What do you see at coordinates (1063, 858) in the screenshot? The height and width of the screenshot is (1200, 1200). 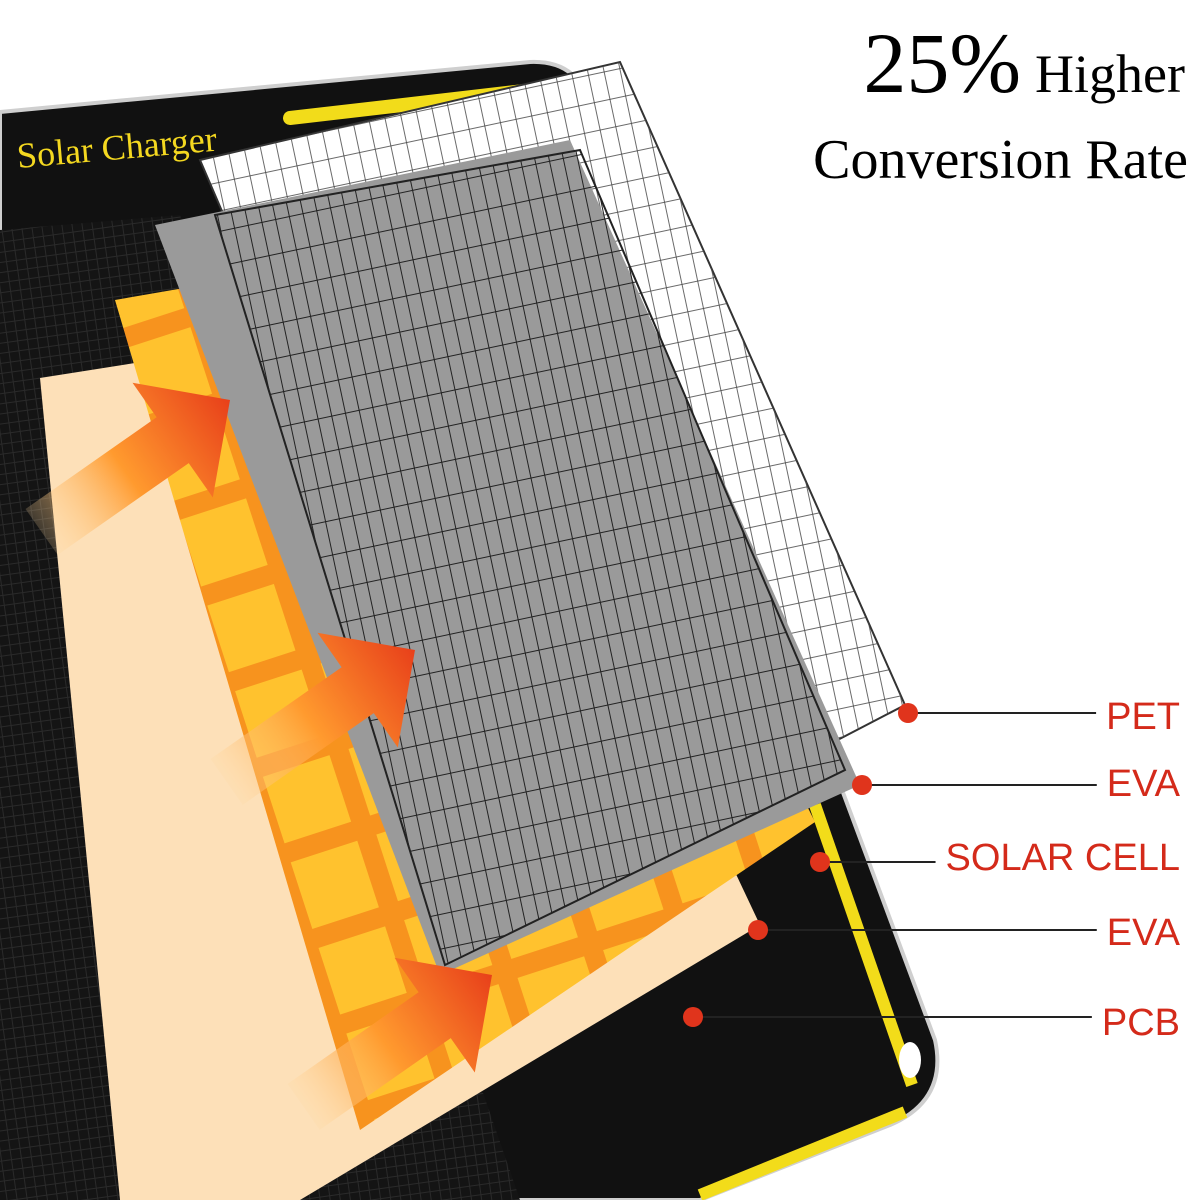 I see `layer-label: SOLAR CELL` at bounding box center [1063, 858].